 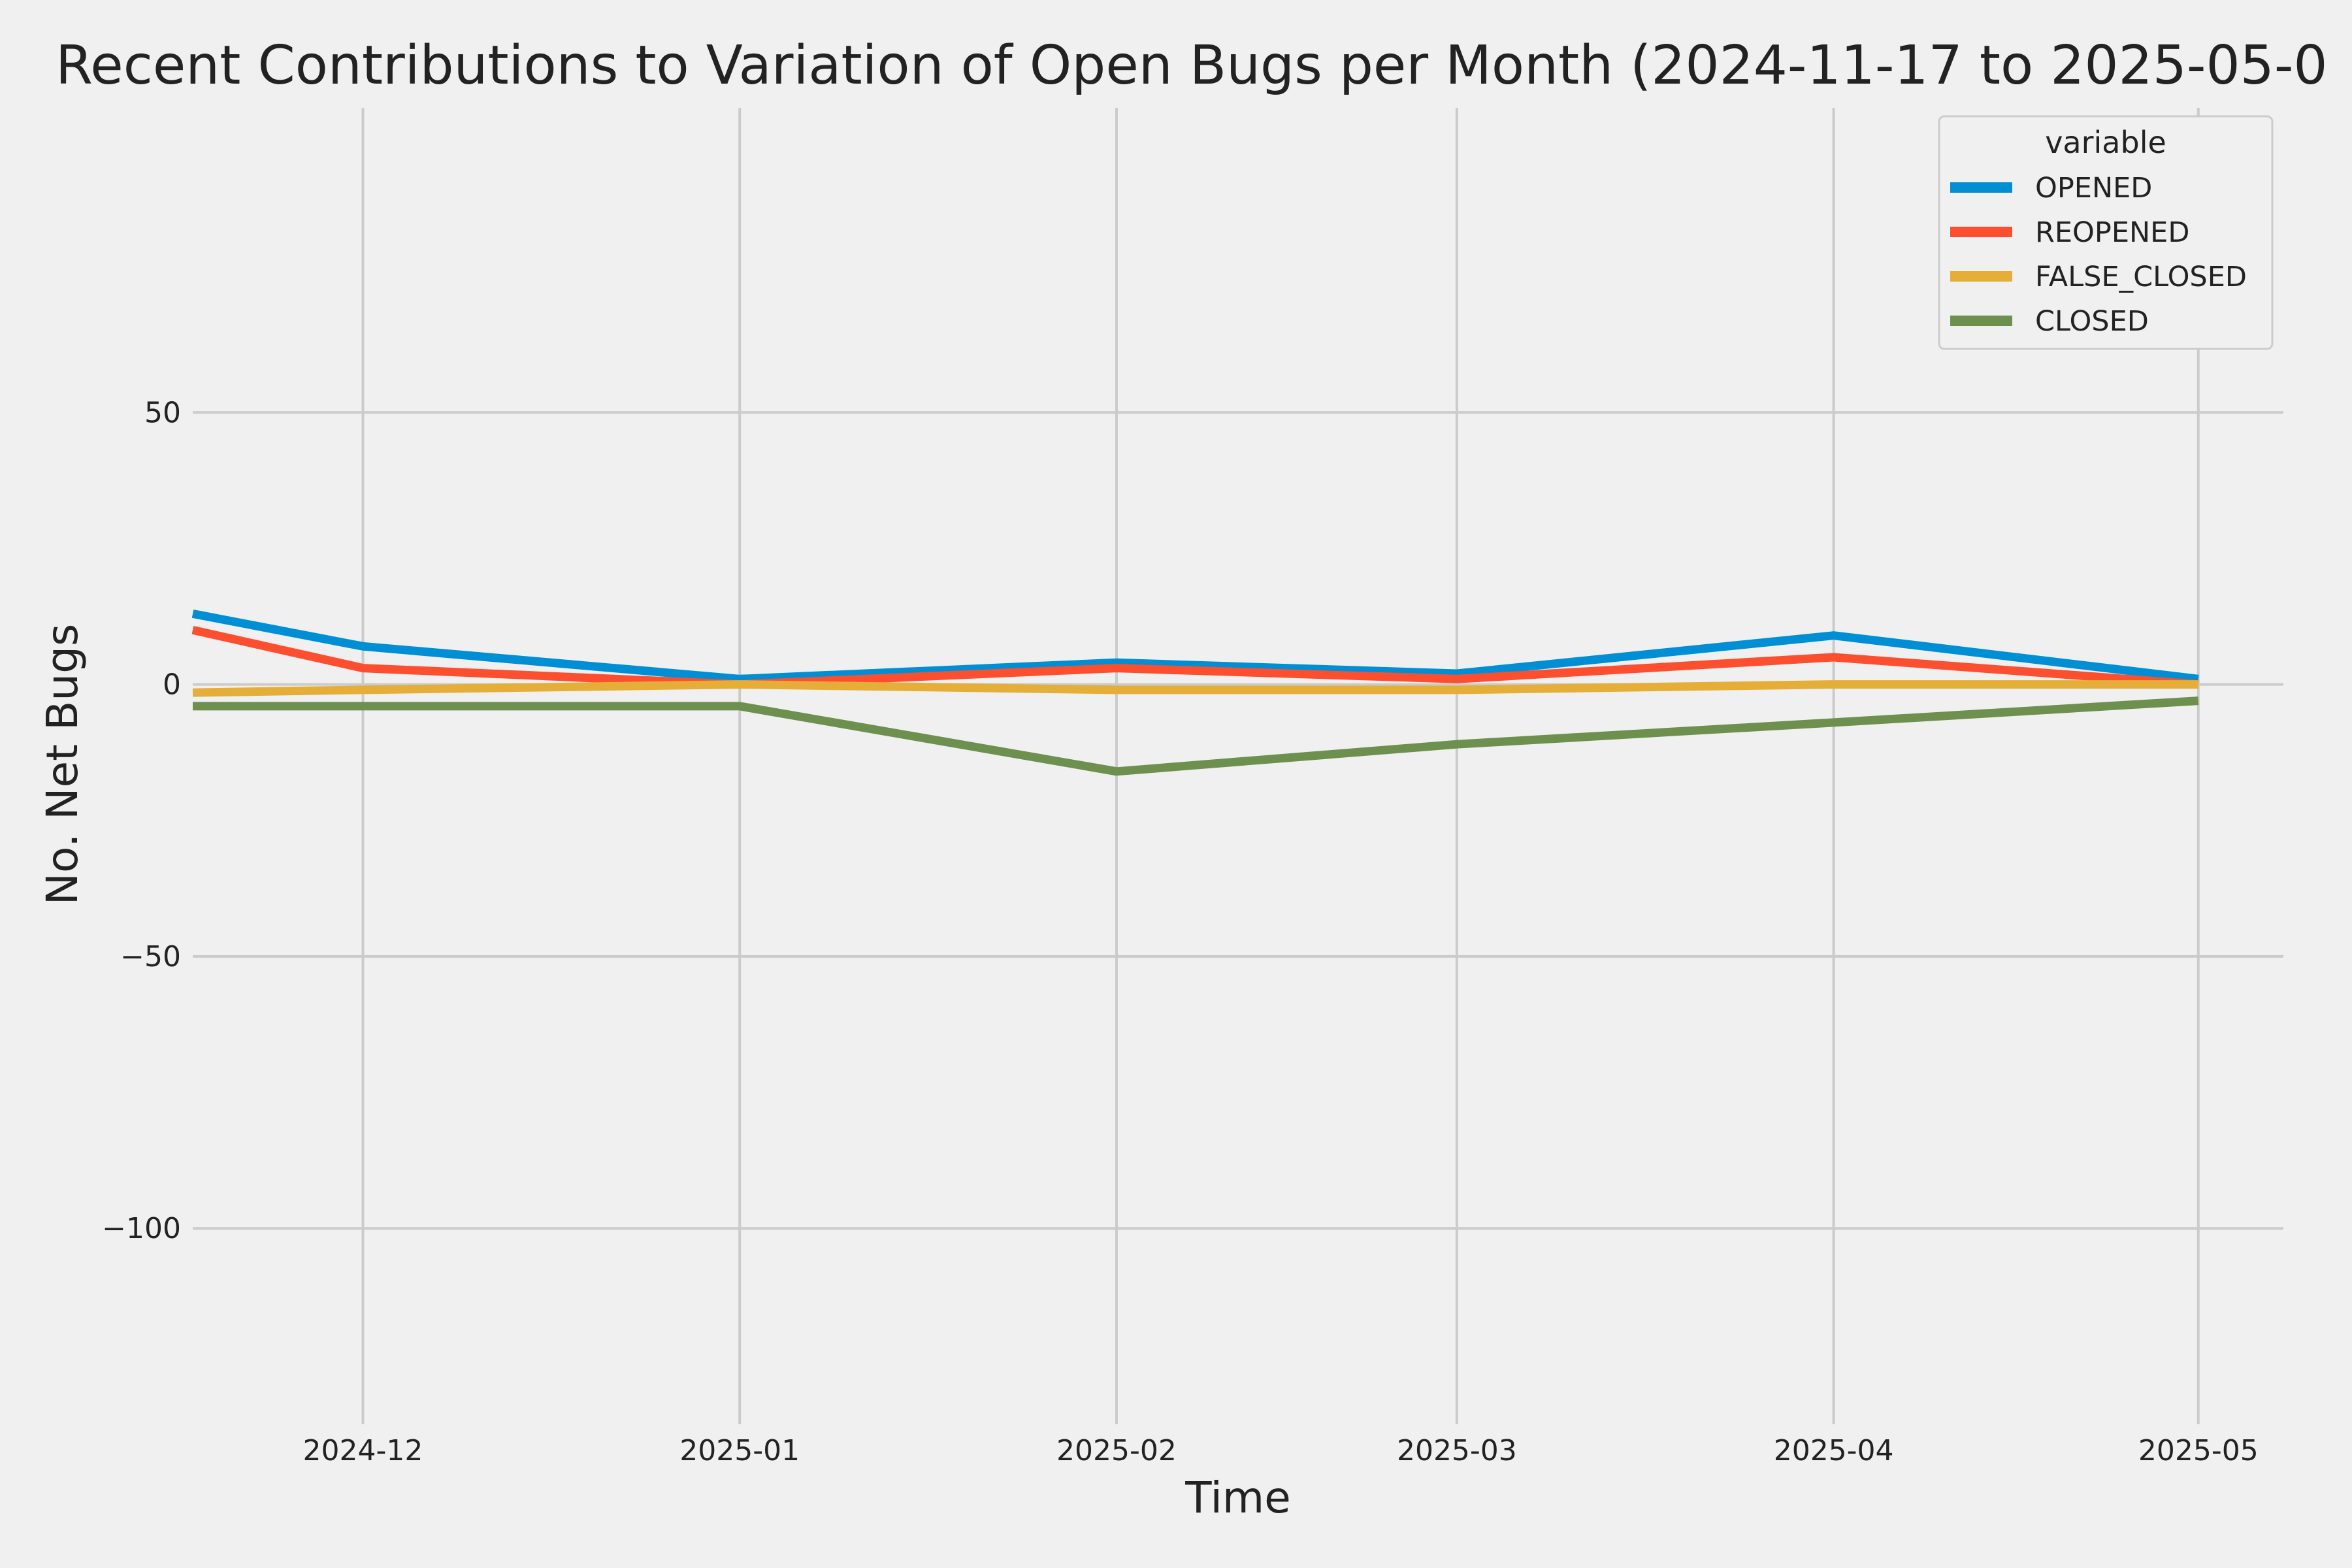 I want to click on series-line-closed, so click(x=1196, y=736).